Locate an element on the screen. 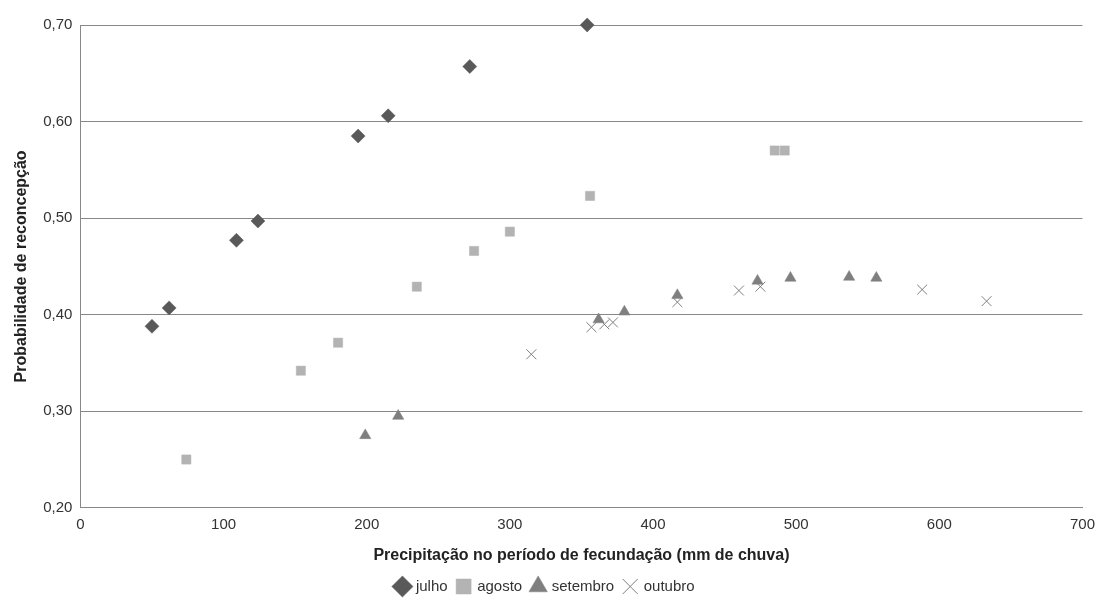 The width and height of the screenshot is (1111, 612). x-tick-label: 200 is located at coordinates (367, 523).